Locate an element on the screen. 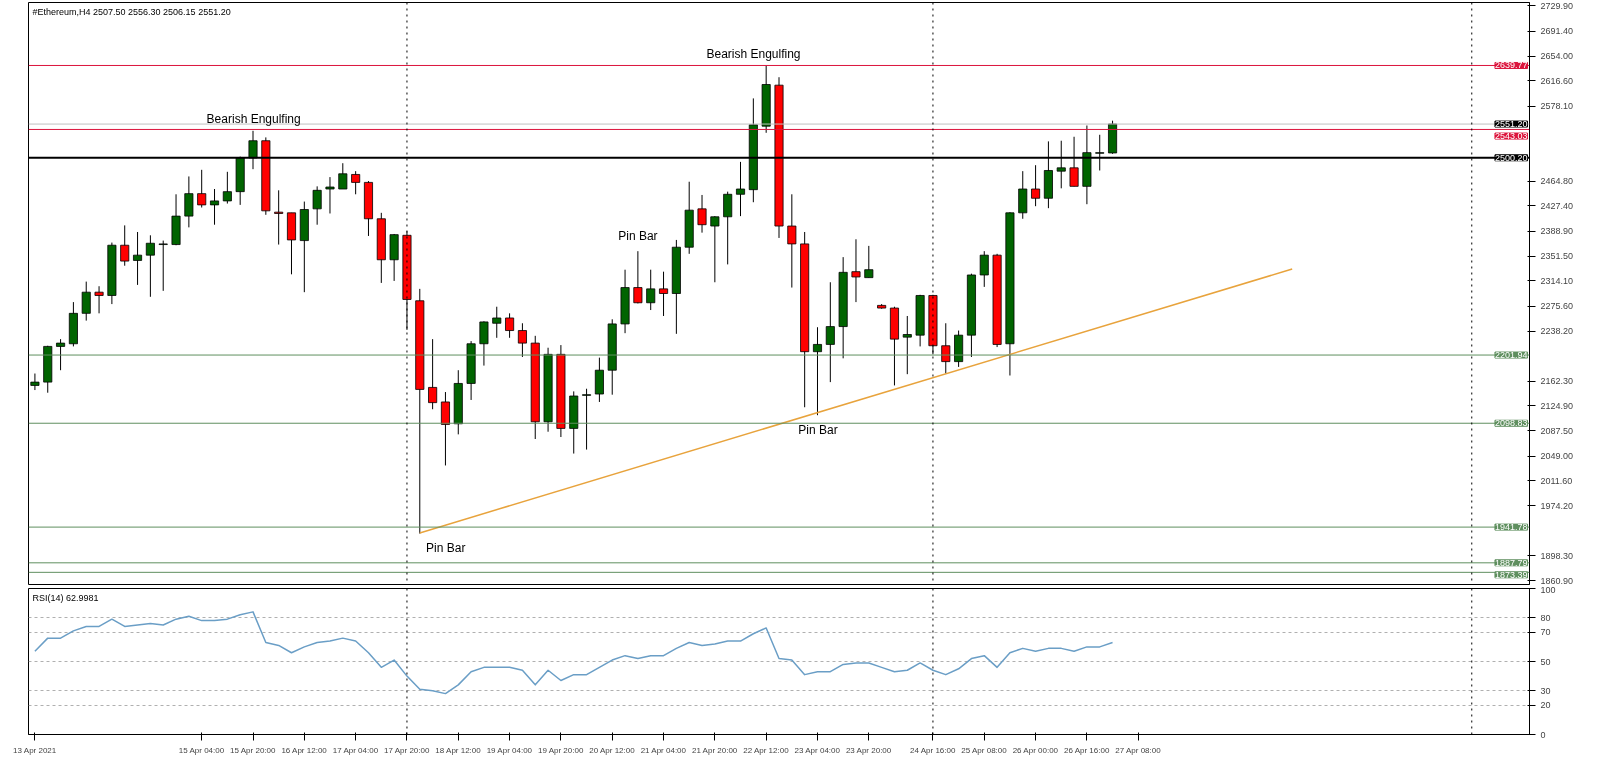 The height and width of the screenshot is (770, 1599). ref-line-label: 1887.79 is located at coordinates (1511, 562).